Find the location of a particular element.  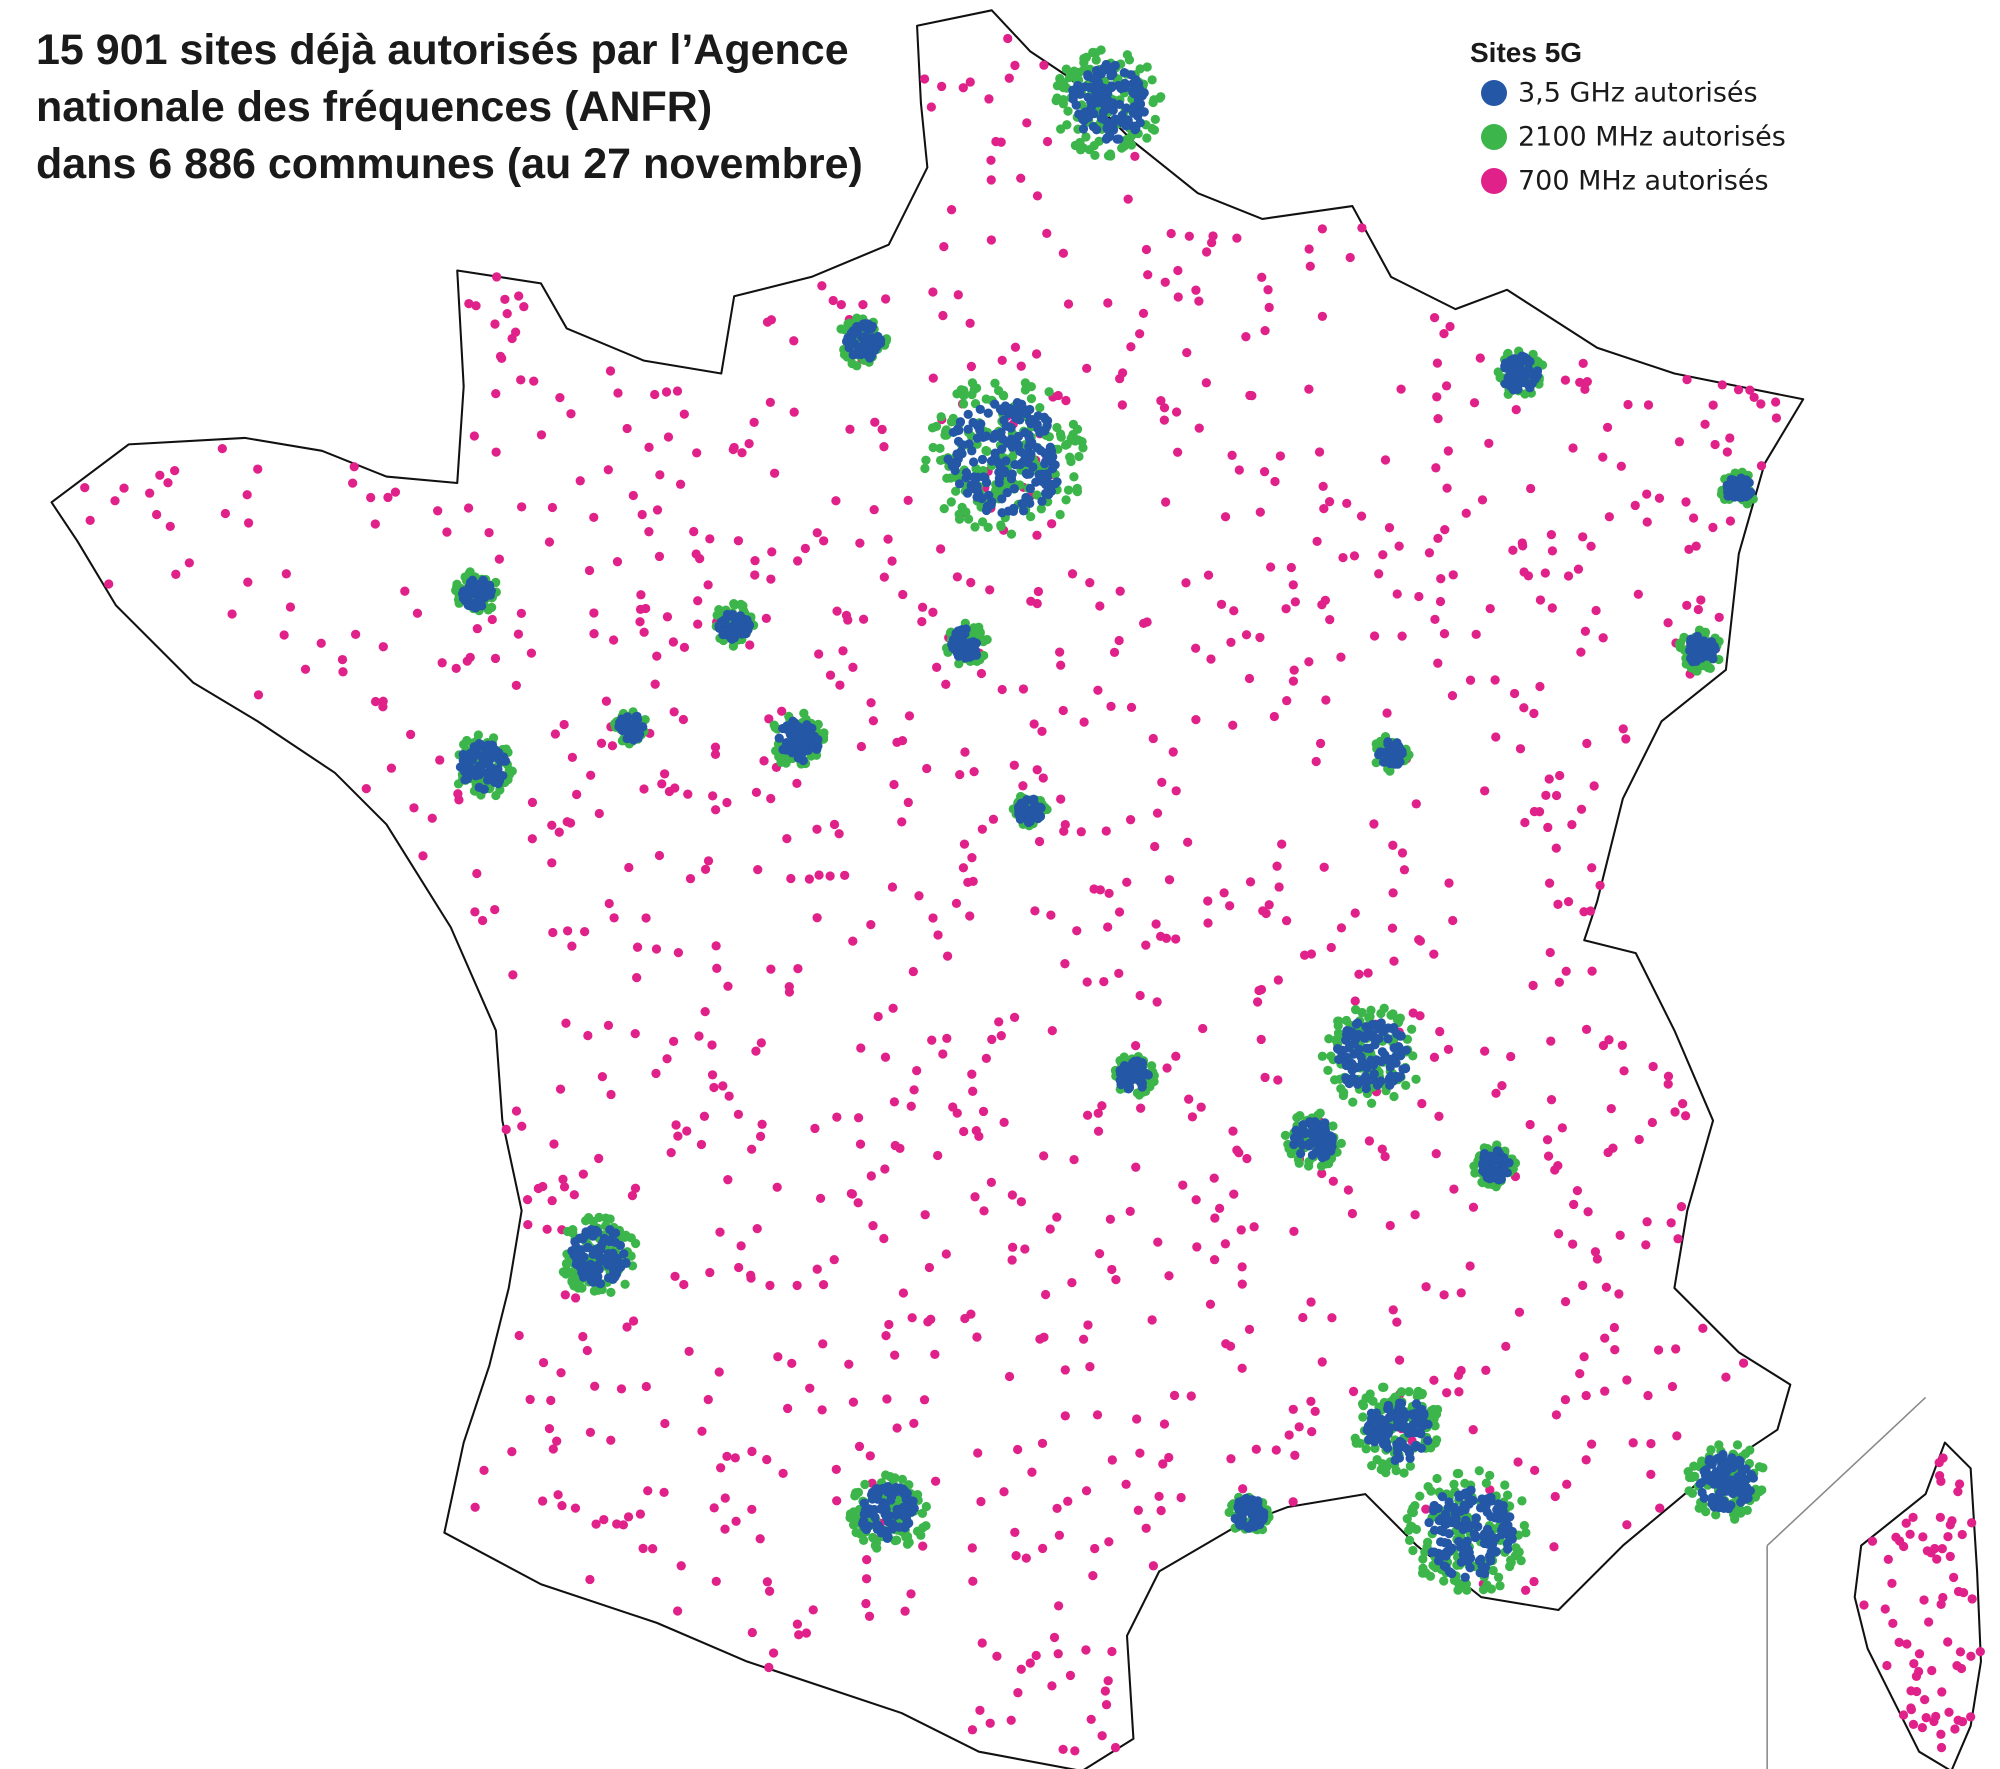

legend-label: 2100 MHz autorisés is located at coordinates (1652, 137).